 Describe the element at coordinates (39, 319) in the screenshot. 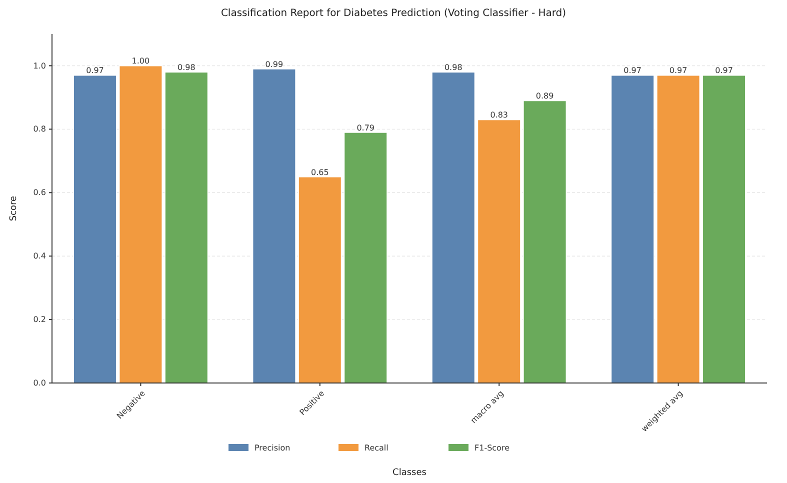

I see `y-tick-label: 0.2` at that location.